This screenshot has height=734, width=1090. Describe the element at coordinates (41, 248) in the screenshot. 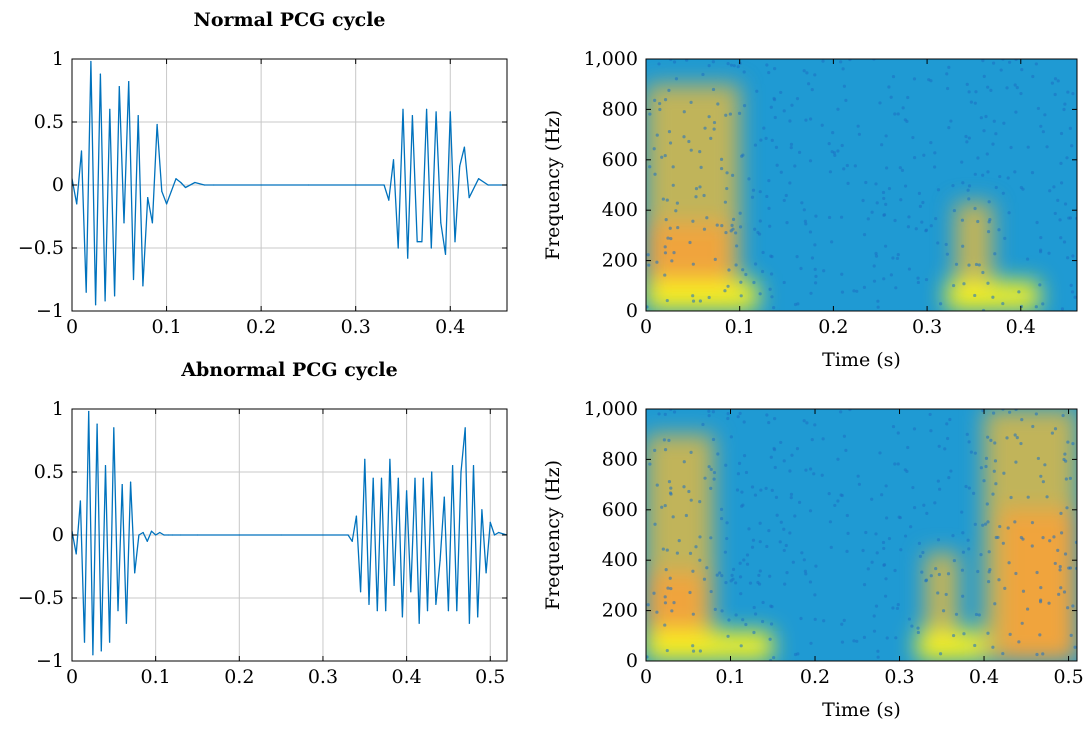

I see `y-tick-label: −0.5` at that location.